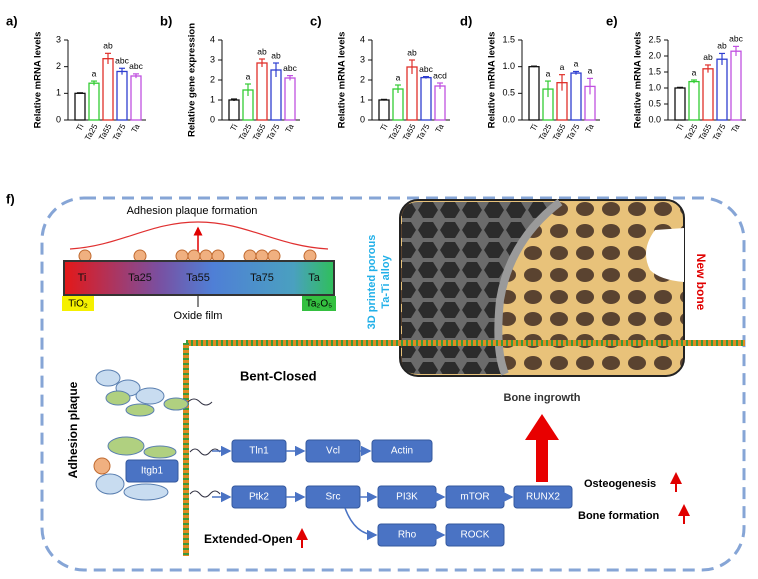 The width and height of the screenshot is (758, 579). What do you see at coordinates (154, 393) in the screenshot?
I see `integrin-bent` at bounding box center [154, 393].